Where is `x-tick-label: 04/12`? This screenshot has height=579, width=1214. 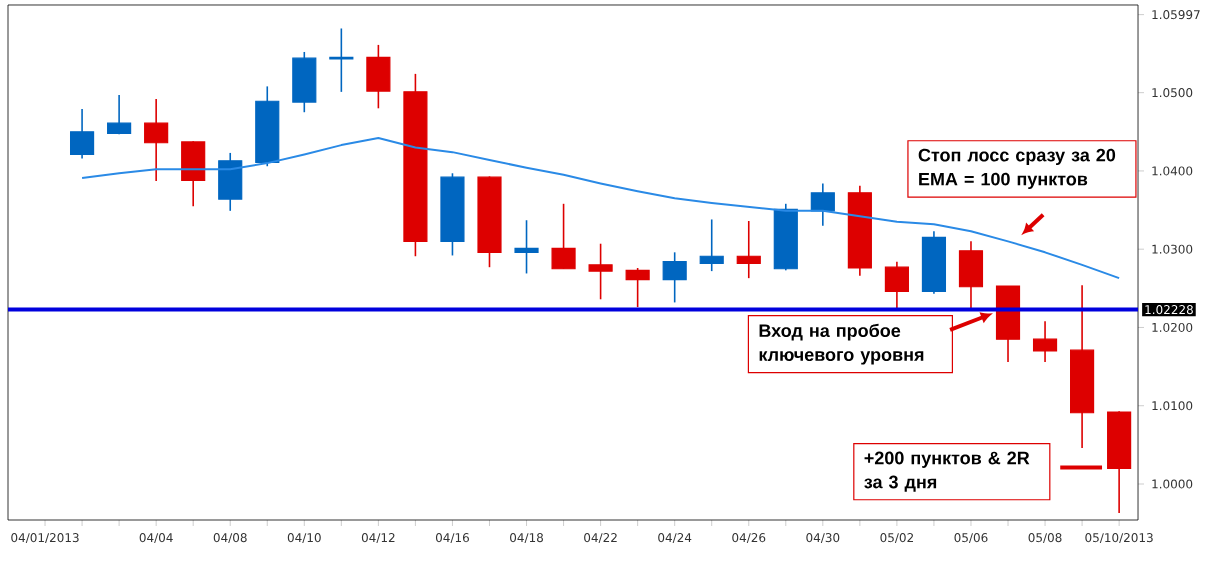 x-tick-label: 04/12 is located at coordinates (378, 538).